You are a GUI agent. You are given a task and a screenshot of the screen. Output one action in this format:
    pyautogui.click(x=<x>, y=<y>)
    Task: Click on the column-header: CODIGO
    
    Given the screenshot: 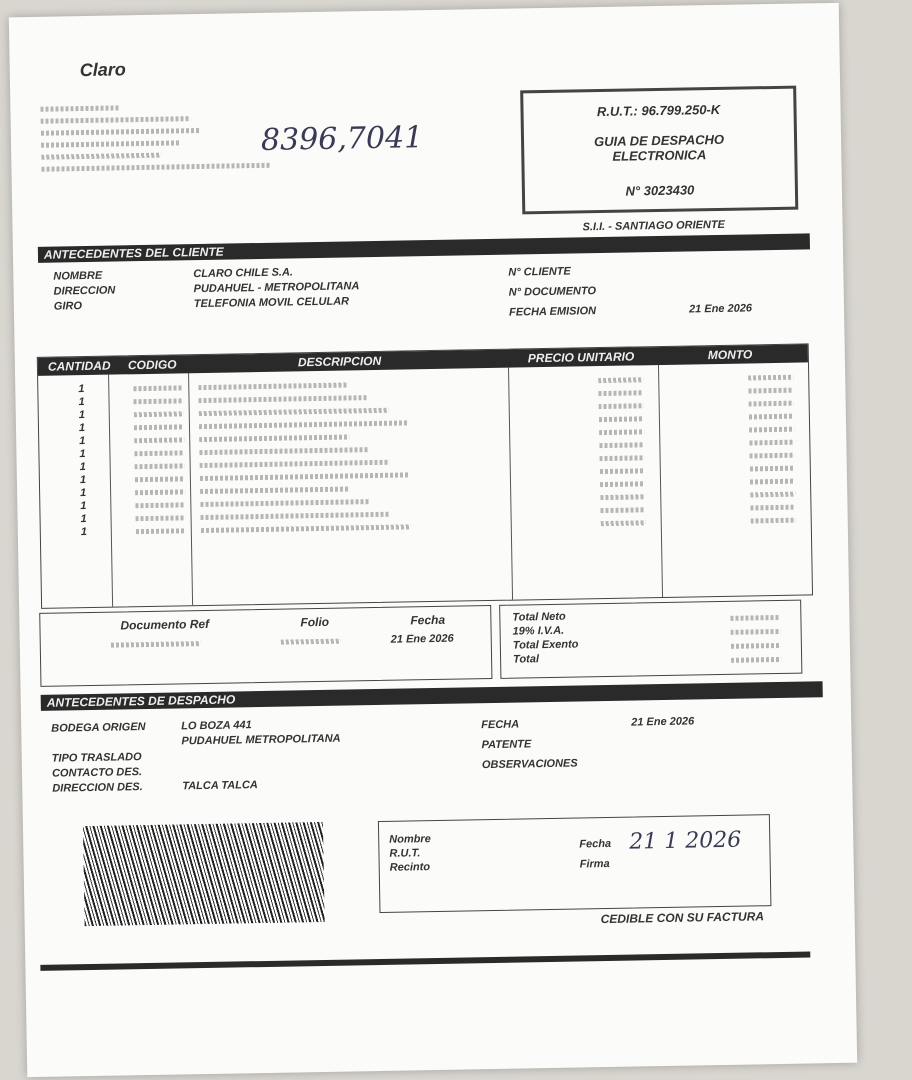 What is the action you would take?
    pyautogui.click(x=152, y=365)
    